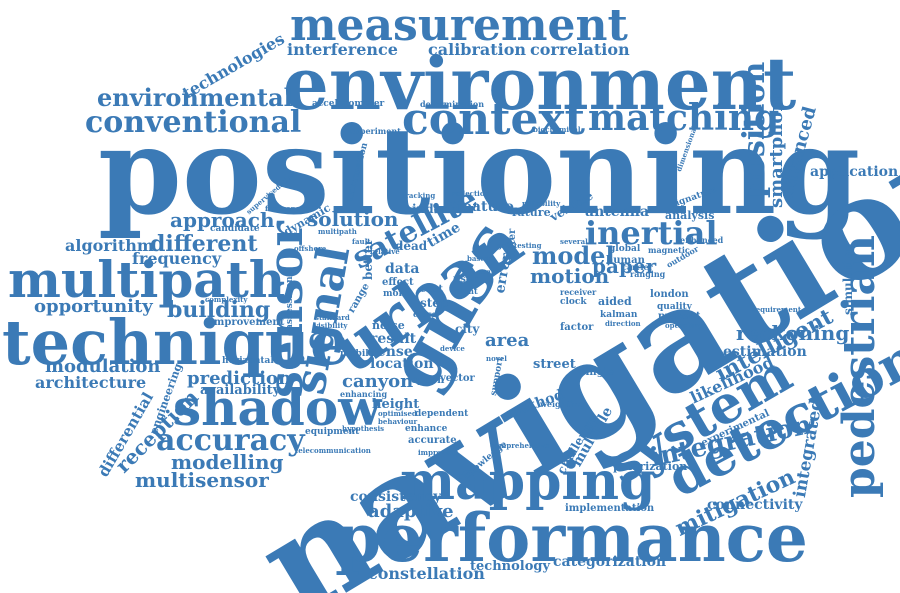 Image resolution: width=900 pixels, height=593 pixels. Describe the element at coordinates (227, 462) in the screenshot. I see `word-modelling: modelling` at that location.